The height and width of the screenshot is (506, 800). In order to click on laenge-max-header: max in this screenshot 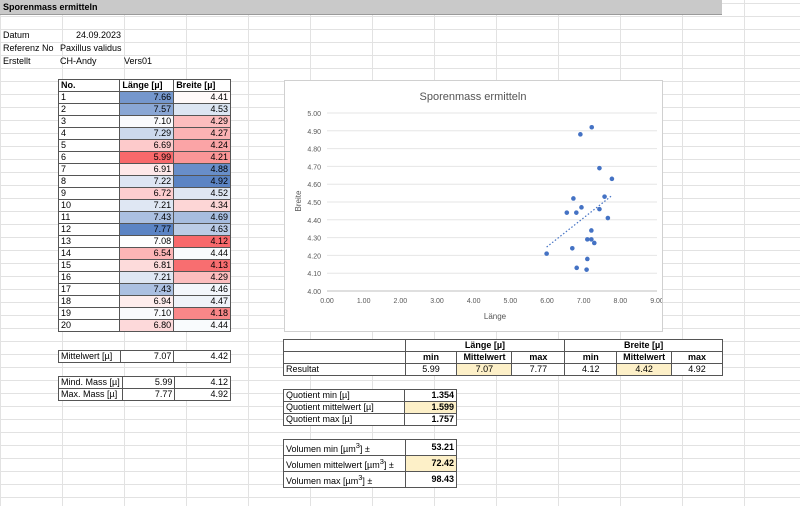, I will do `click(538, 357)`.